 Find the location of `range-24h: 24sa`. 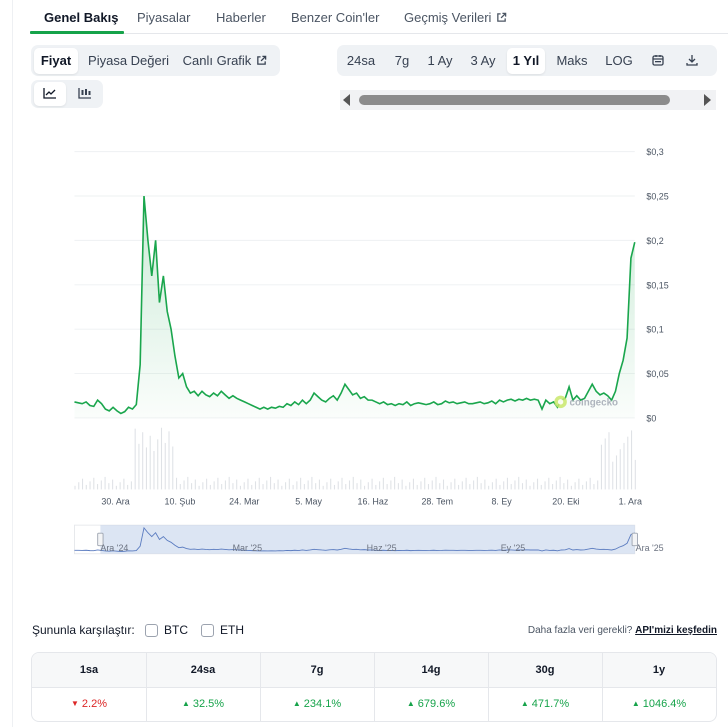

range-24h: 24sa is located at coordinates (361, 60).